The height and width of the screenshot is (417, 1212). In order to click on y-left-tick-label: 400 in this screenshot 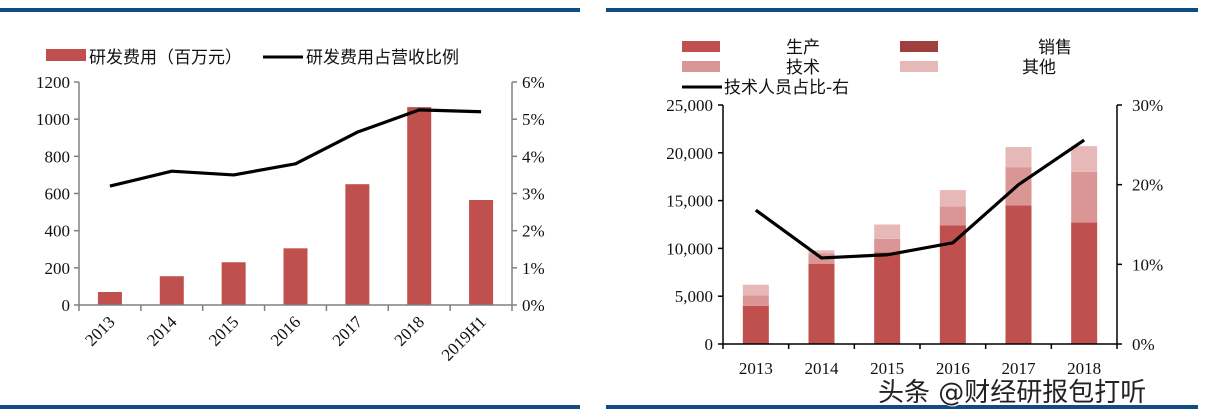, I will do `click(58, 231)`.